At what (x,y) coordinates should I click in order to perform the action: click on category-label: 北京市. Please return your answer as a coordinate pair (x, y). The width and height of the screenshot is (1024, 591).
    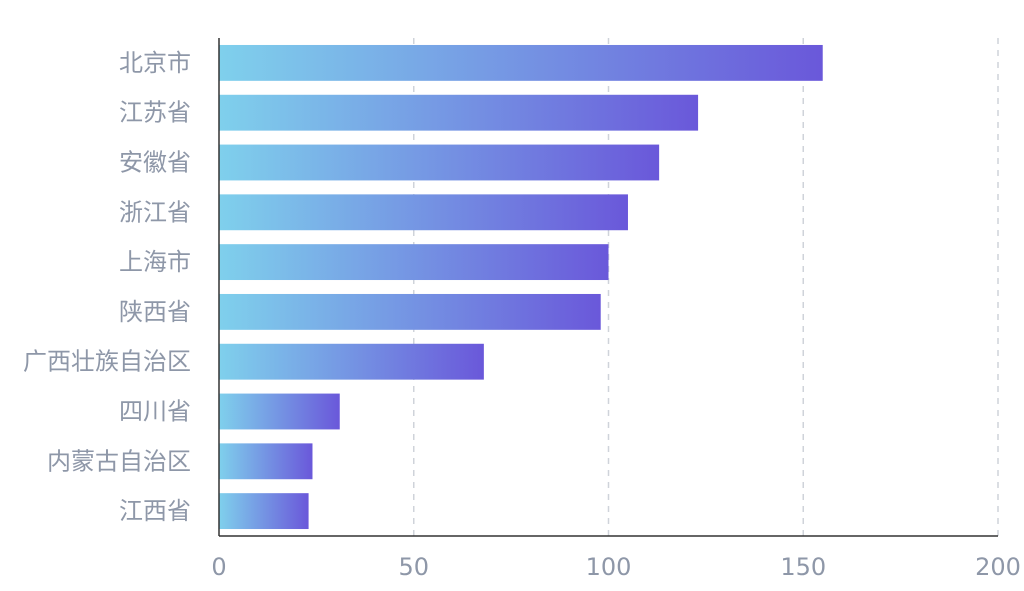
    Looking at the image, I should click on (155, 63).